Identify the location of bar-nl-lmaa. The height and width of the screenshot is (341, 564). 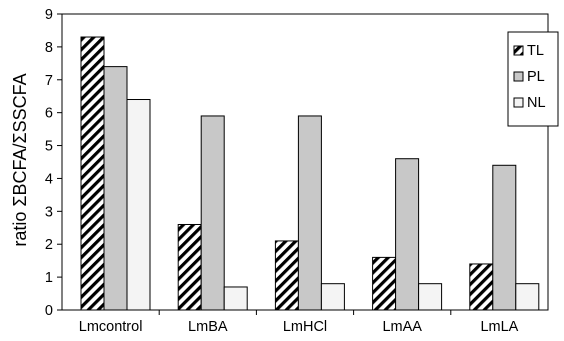
(430, 297).